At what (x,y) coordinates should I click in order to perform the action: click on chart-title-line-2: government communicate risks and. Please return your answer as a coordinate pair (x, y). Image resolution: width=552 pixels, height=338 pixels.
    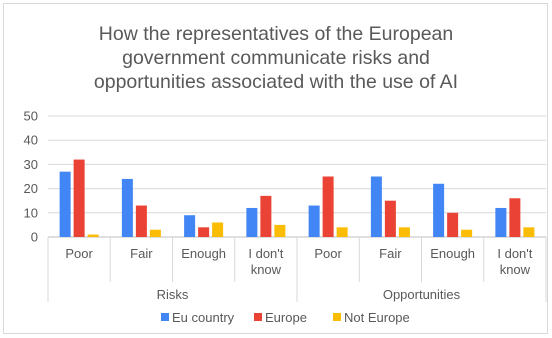
    Looking at the image, I should click on (276, 58).